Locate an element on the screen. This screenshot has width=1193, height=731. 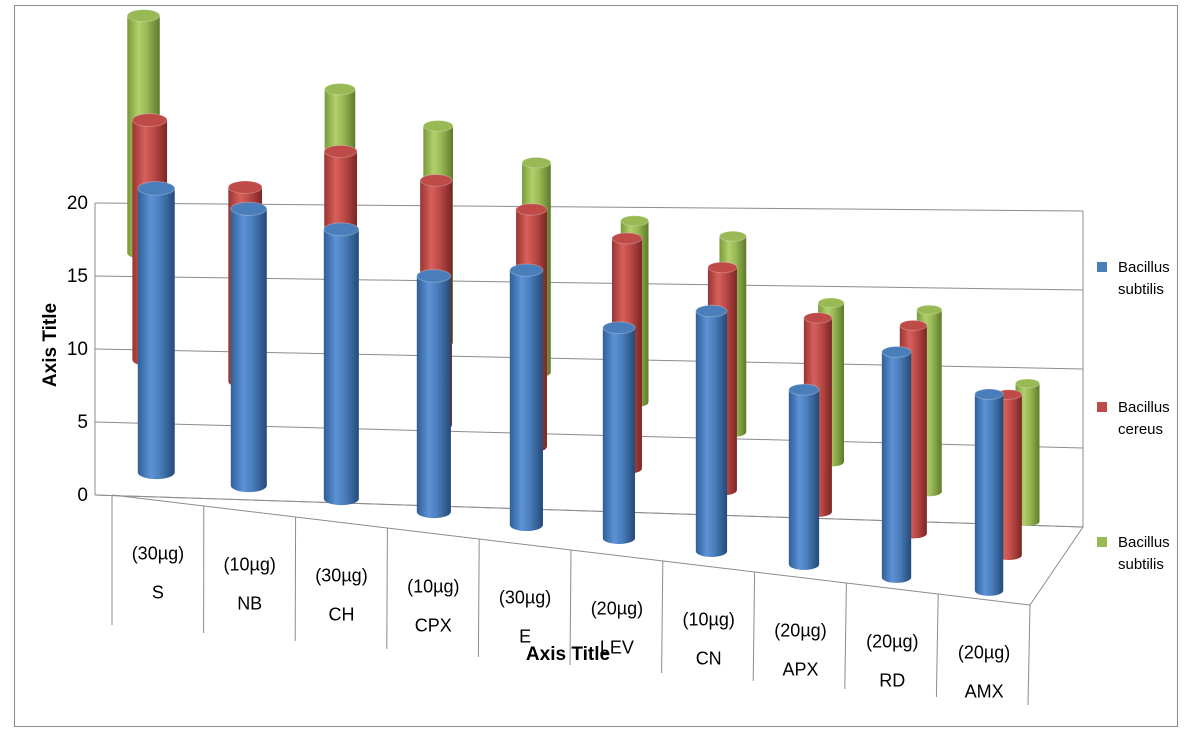
y-tick-label: 5 is located at coordinates (82, 422).